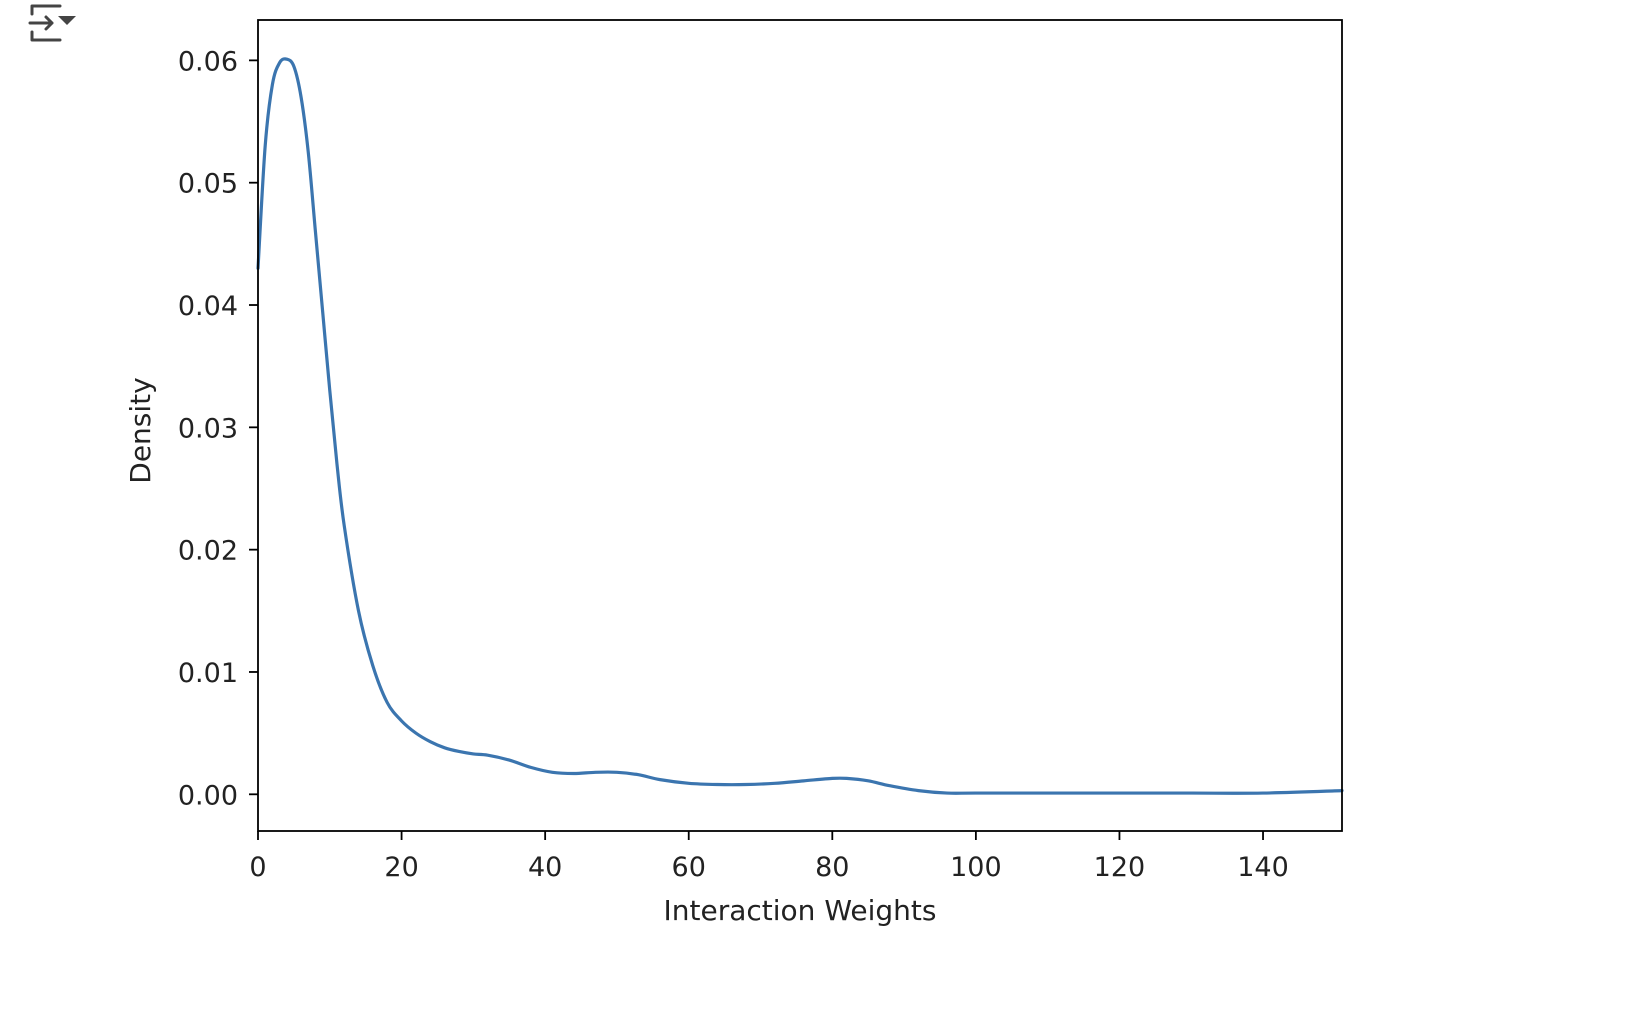 The width and height of the screenshot is (1648, 1028). What do you see at coordinates (976, 867) in the screenshot?
I see `x-tick-label: 100` at bounding box center [976, 867].